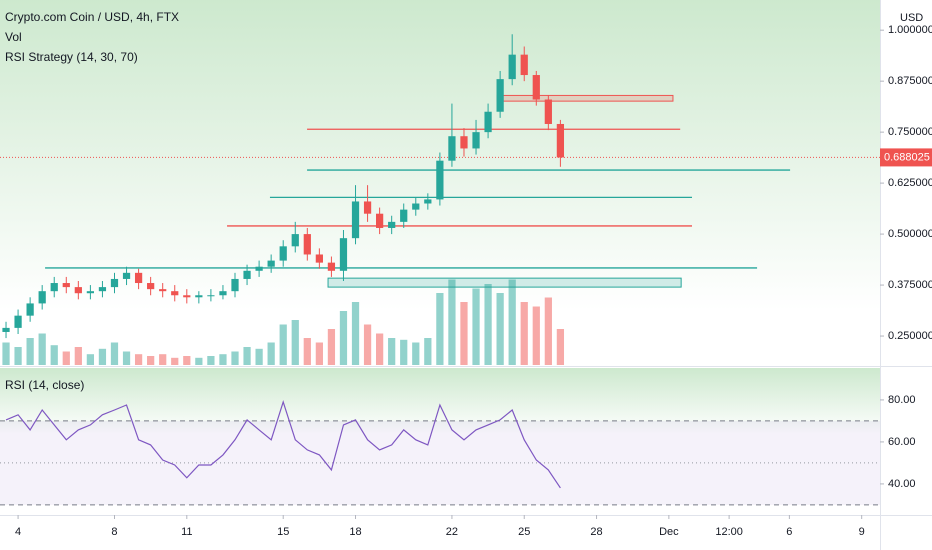 The height and width of the screenshot is (550, 932). What do you see at coordinates (596, 532) in the screenshot?
I see `x-tick-label: 28` at bounding box center [596, 532].